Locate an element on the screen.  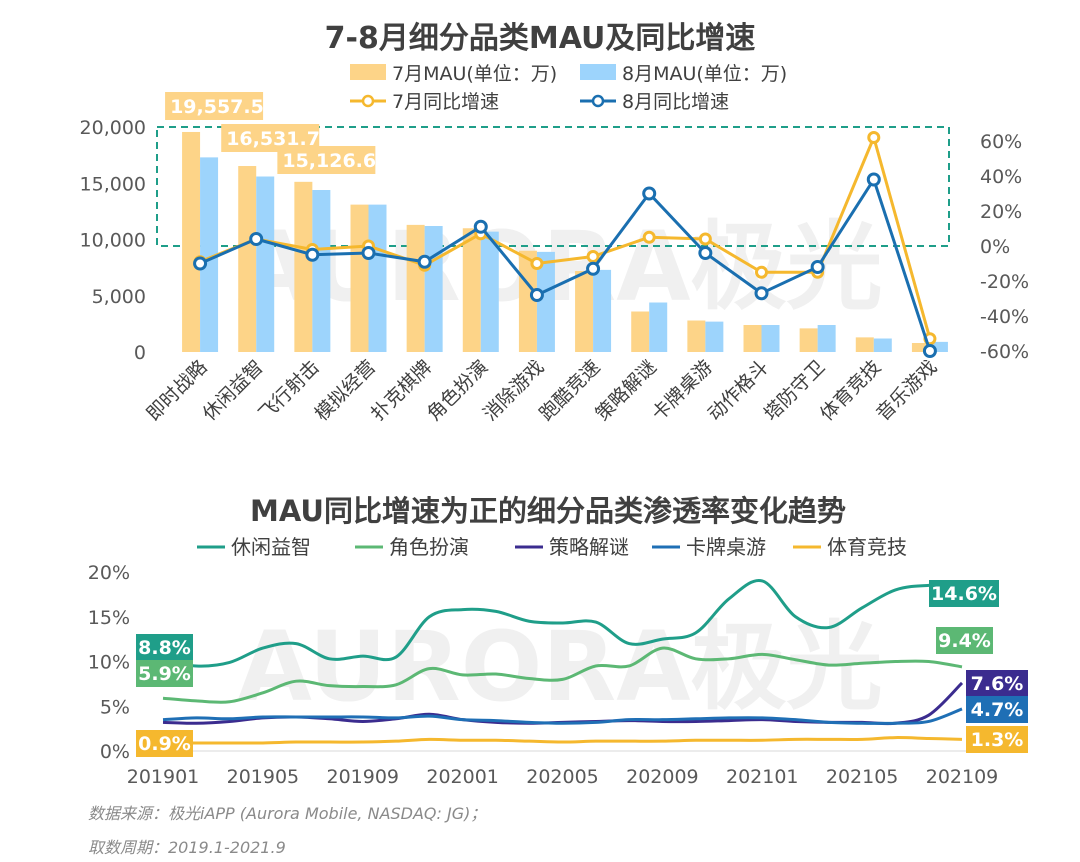
x-category-label: 策略解谜 is located at coordinates (625, 390).